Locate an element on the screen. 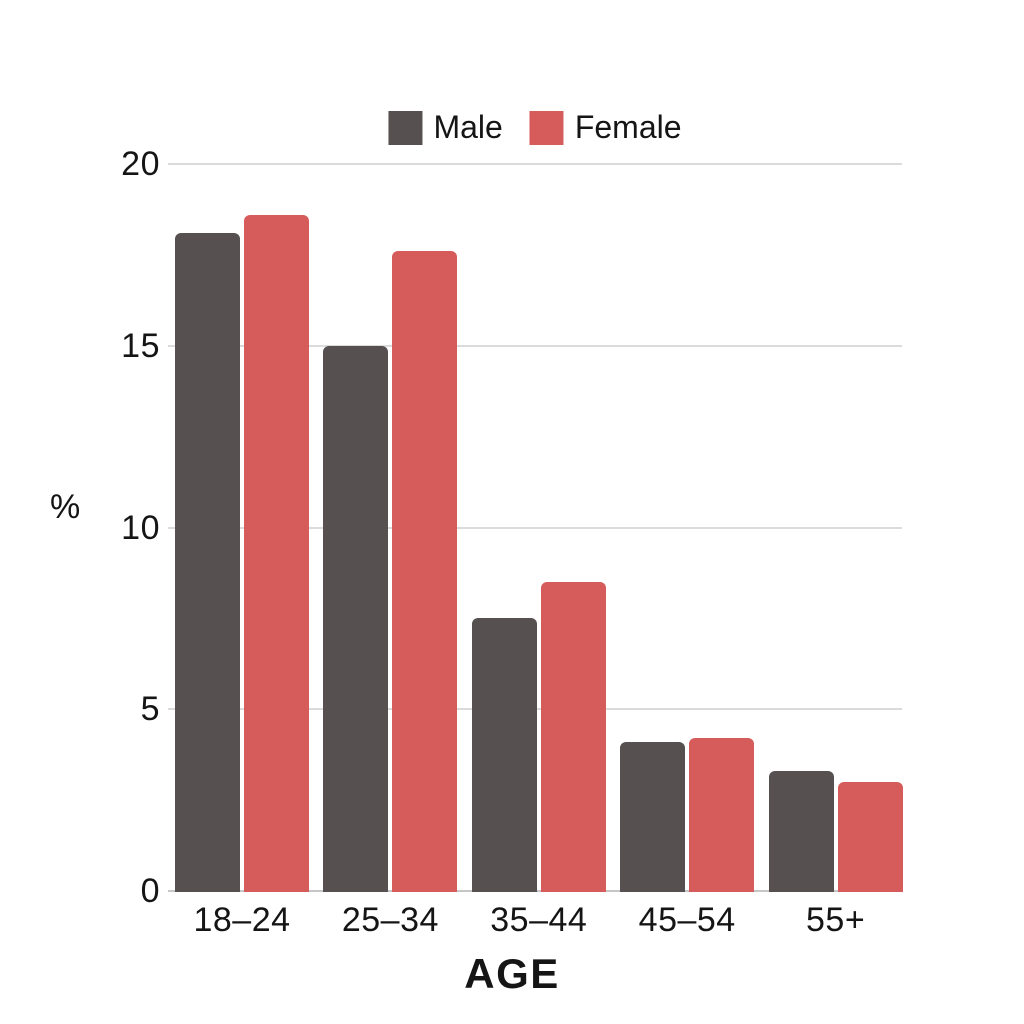  x-tick-label-55+: 55+ is located at coordinates (836, 920).